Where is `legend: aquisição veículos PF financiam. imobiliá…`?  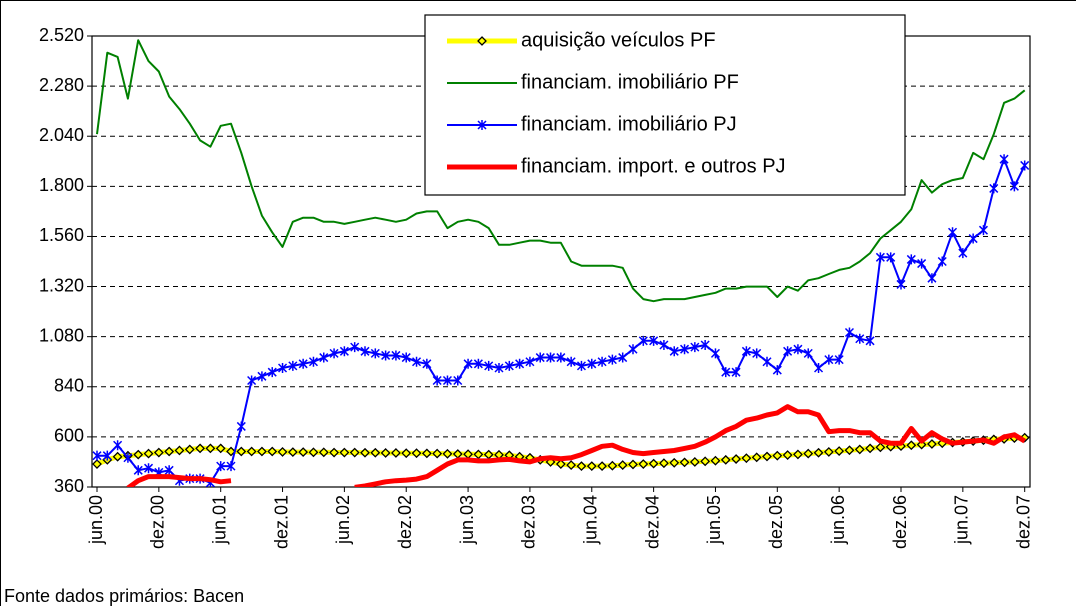 legend: aquisição veículos PF financiam. imobiliá… is located at coordinates (665, 105).